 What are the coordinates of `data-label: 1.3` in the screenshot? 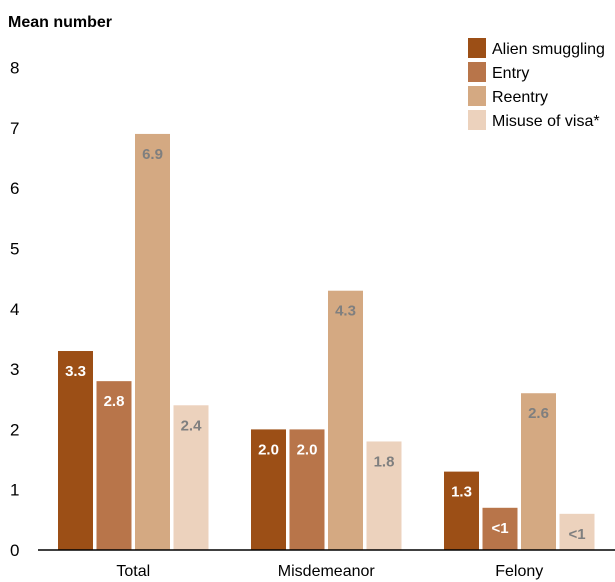 It's located at (461, 492).